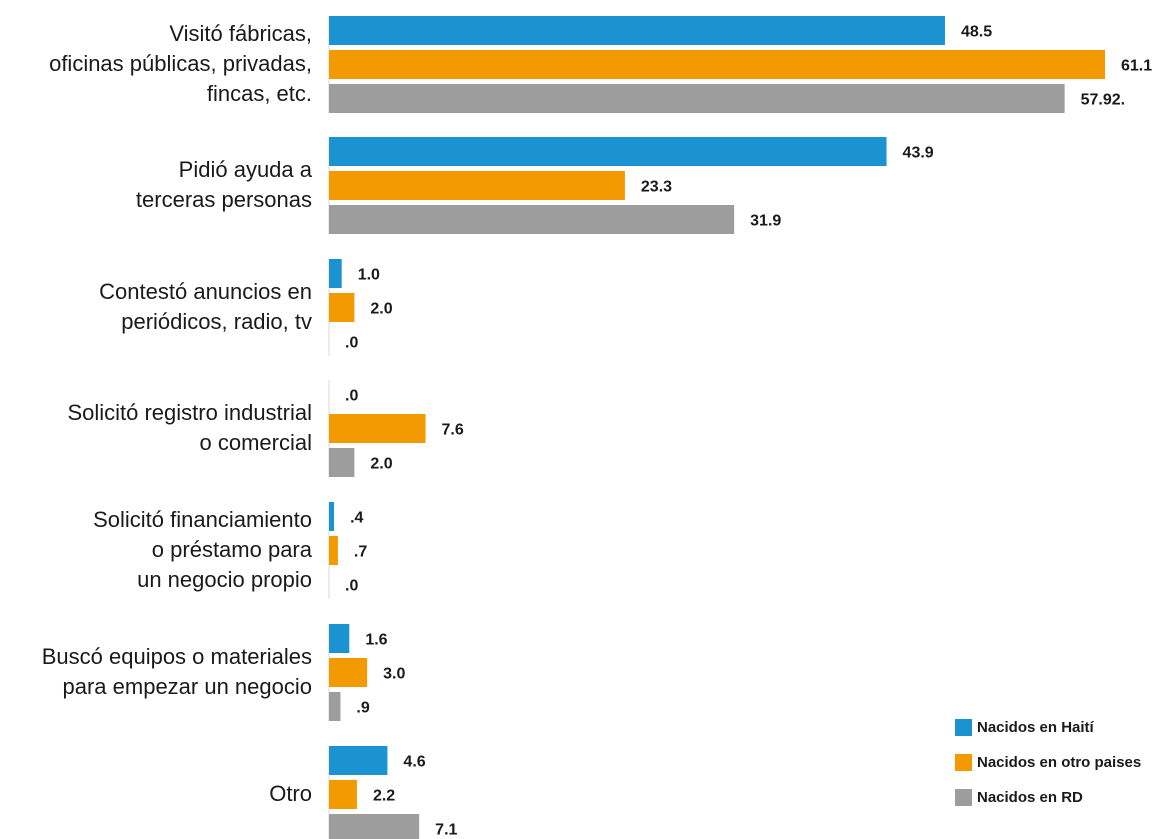 This screenshot has height=839, width=1170. Describe the element at coordinates (1035, 727) in the screenshot. I see `legend-label: Nacidos en Haití` at that location.